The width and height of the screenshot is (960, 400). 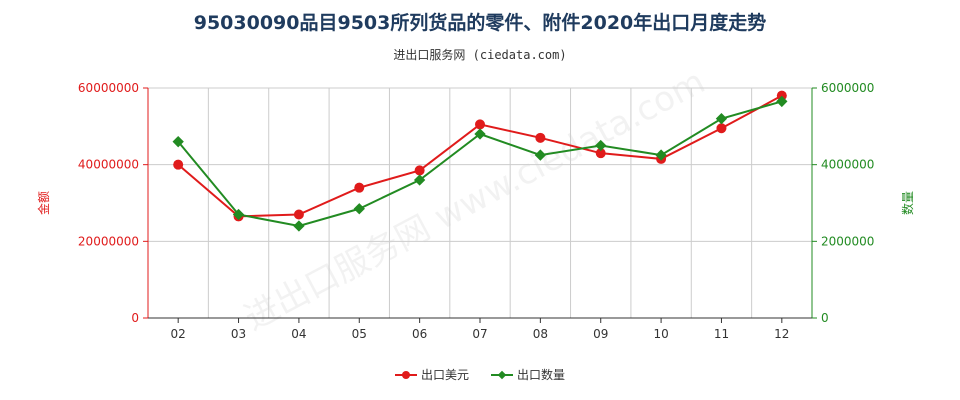 What do you see at coordinates (419, 334) in the screenshot?
I see `x-tick-label: 06` at bounding box center [419, 334].